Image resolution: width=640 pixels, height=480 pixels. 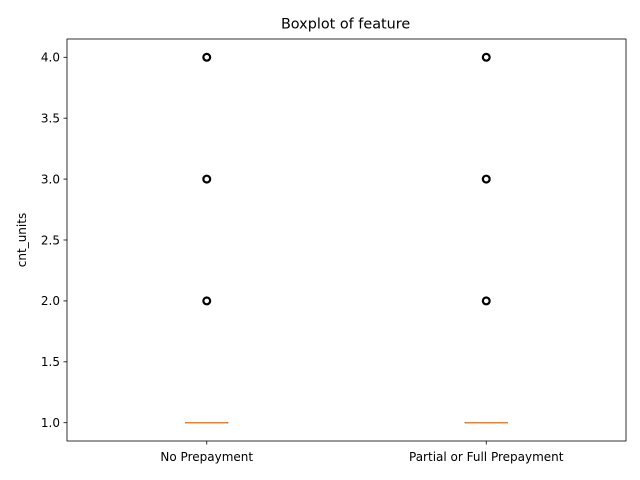 I want to click on y-tick-label: 4.0, so click(x=50, y=58).